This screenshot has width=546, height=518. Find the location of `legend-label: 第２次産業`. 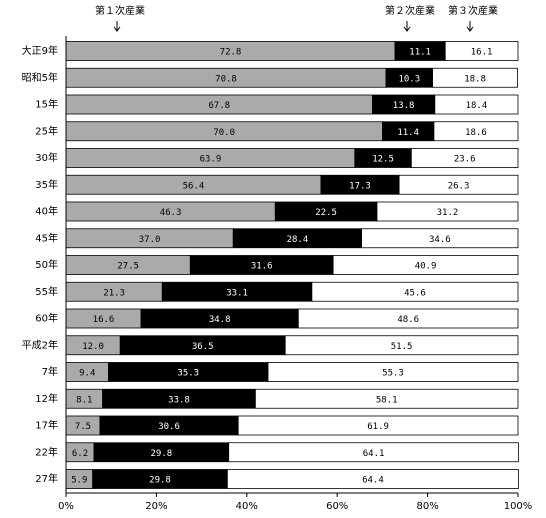

legend-label: 第２次産業 is located at coordinates (410, 10).